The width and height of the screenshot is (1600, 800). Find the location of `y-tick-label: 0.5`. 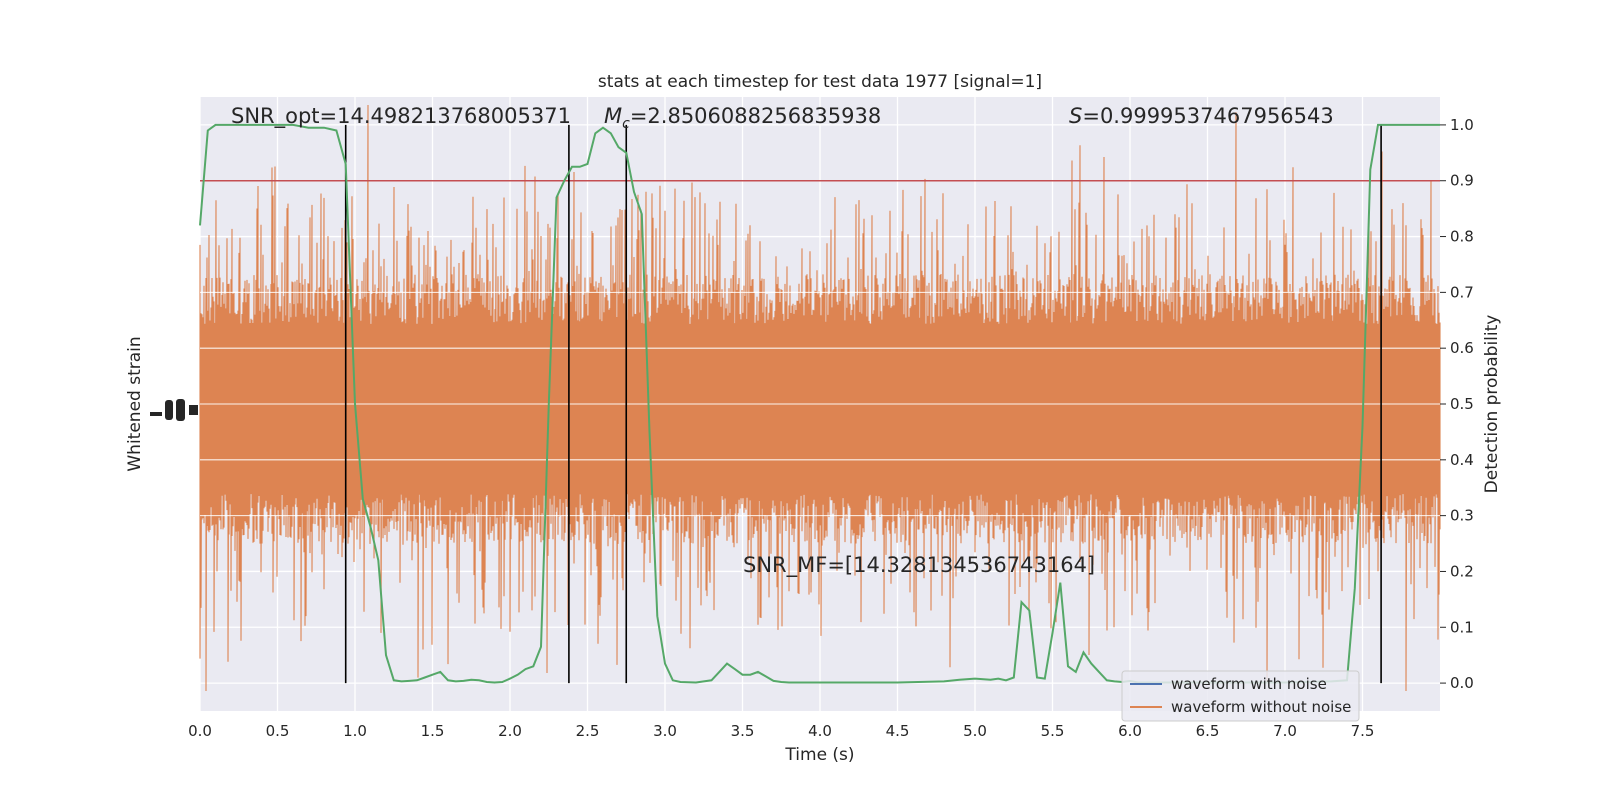

y-tick-label: 0.5 is located at coordinates (1462, 404).